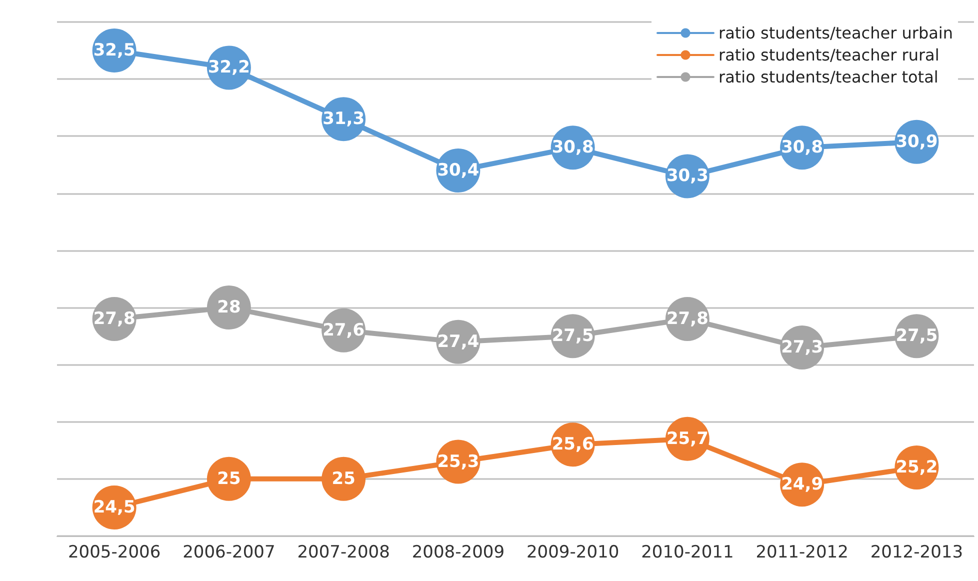  What do you see at coordinates (229, 552) in the screenshot?
I see `x-tick-label: 2006-2007` at bounding box center [229, 552].